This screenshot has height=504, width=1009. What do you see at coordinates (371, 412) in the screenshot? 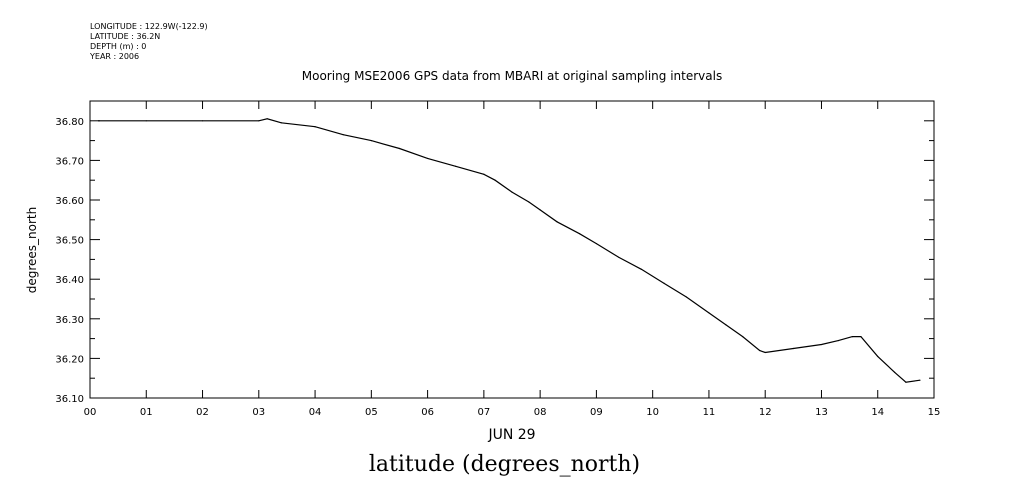
I see `x-tick-label-5: 05` at bounding box center [371, 412].